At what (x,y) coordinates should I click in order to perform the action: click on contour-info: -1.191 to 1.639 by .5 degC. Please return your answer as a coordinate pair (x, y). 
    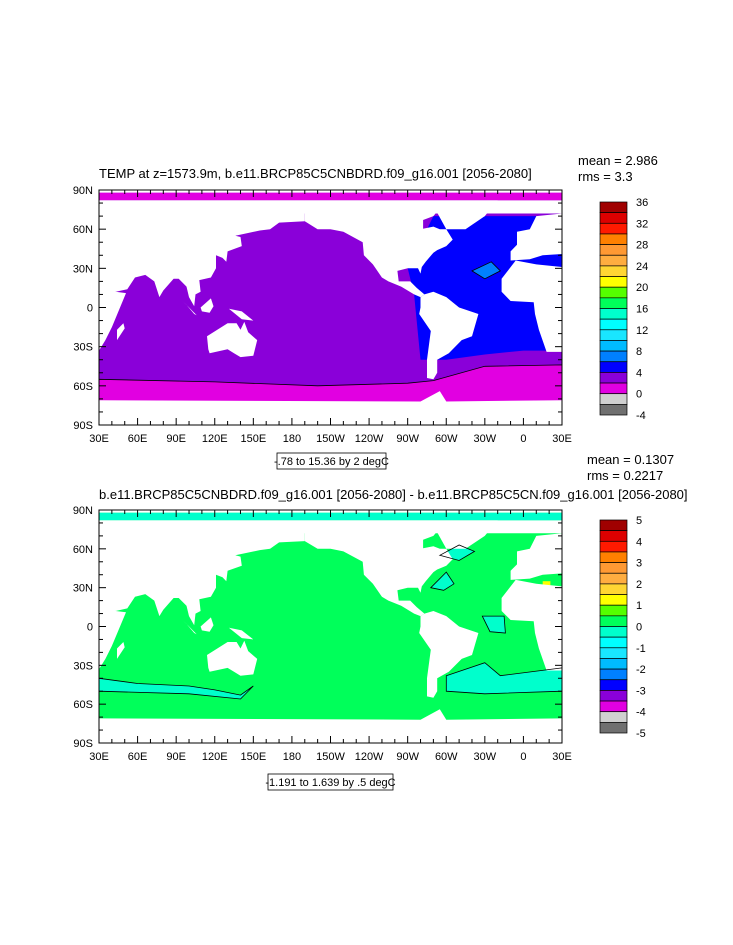
    Looking at the image, I should click on (330, 783).